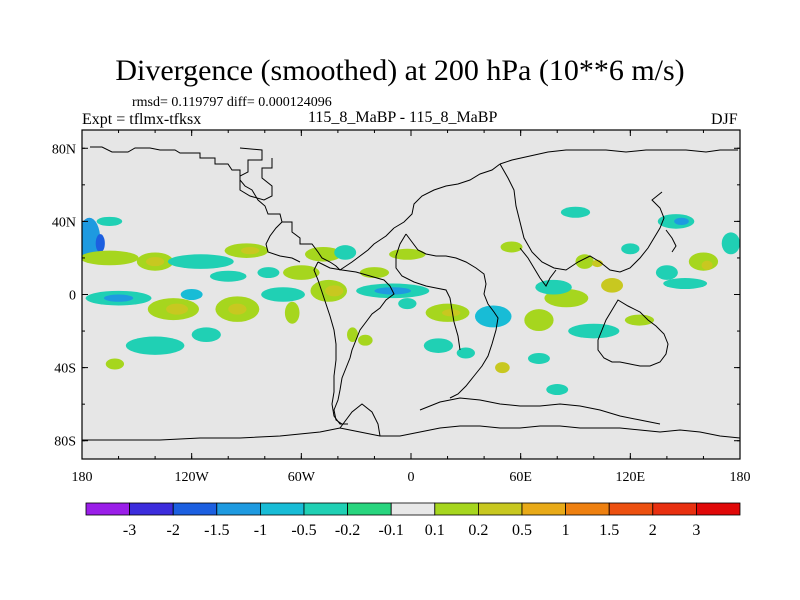 The width and height of the screenshot is (800, 600). Describe the element at coordinates (428, 292) in the screenshot. I see `coastline-africa-west` at that location.